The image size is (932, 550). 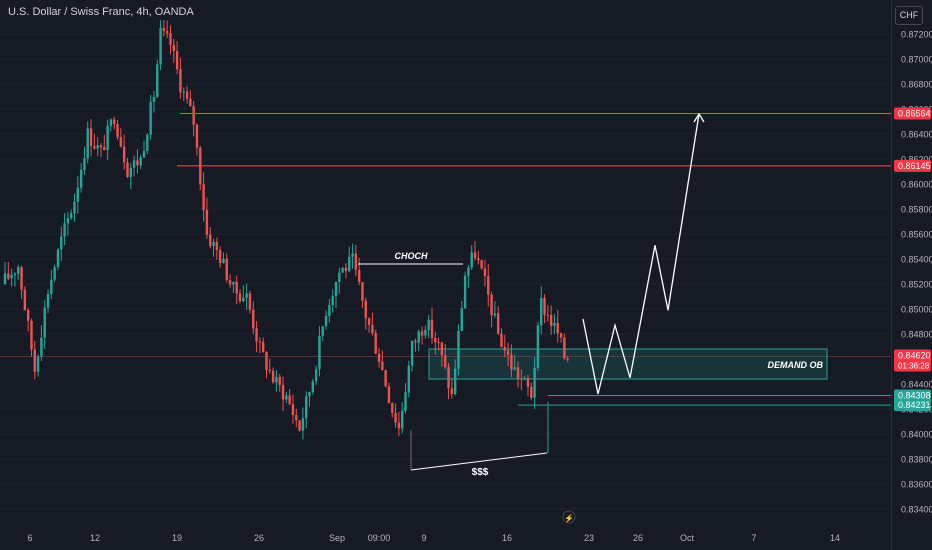 I want to click on currency-button: CHF, so click(x=909, y=15).